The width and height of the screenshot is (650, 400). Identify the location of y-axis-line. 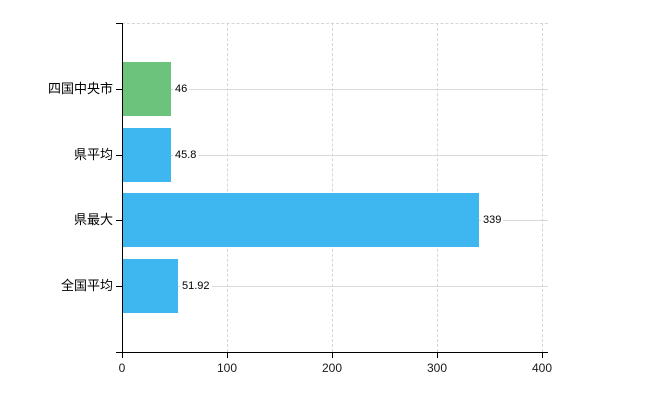
(122, 187).